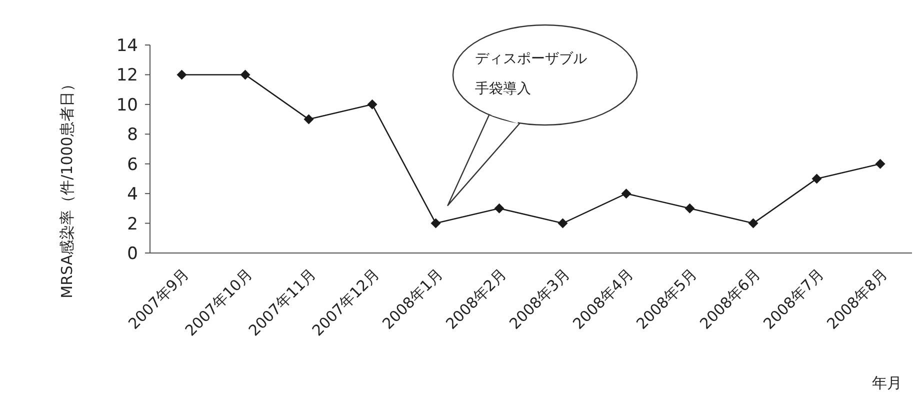 The image size is (922, 410). I want to click on y-axis-title: MRSA感染率（件/1000患者日）, so click(67, 187).